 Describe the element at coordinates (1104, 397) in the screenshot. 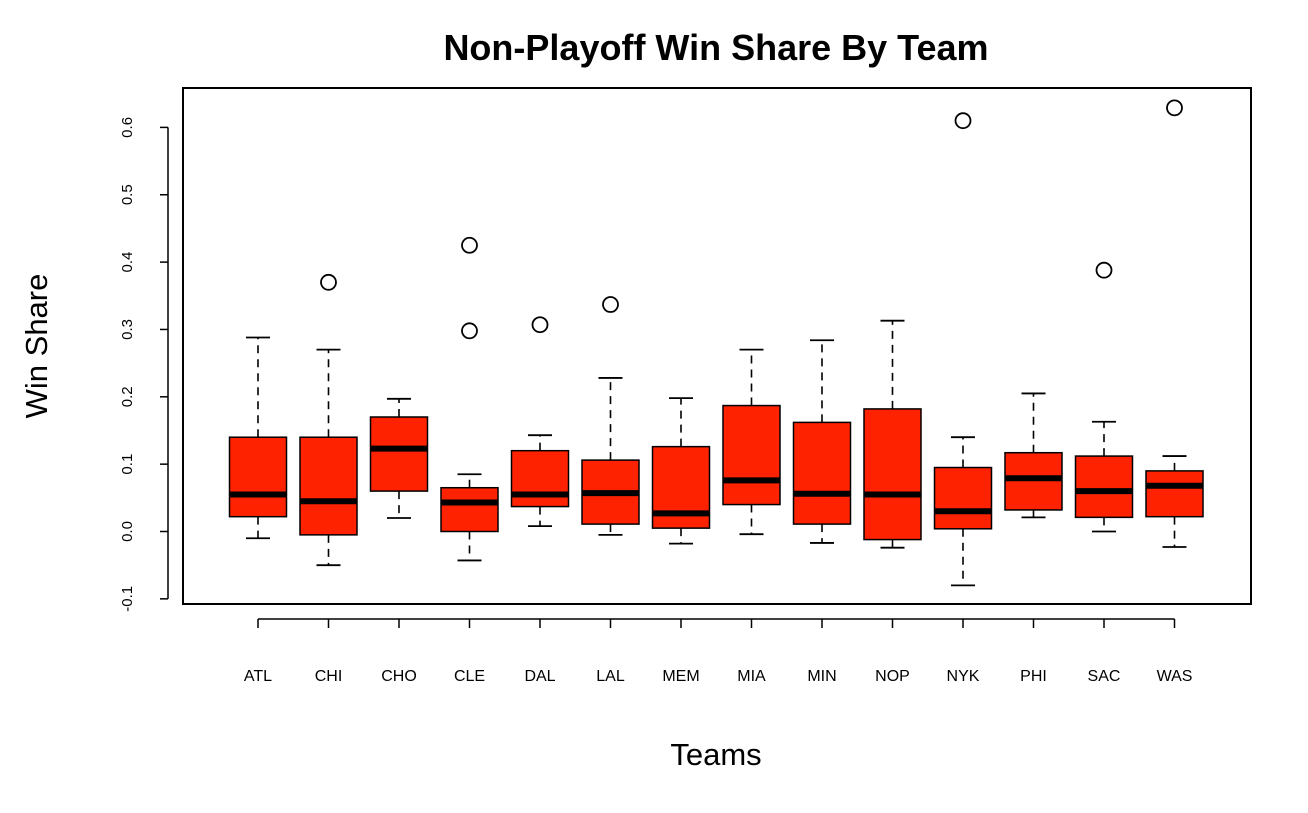

I see `box-sac` at that location.